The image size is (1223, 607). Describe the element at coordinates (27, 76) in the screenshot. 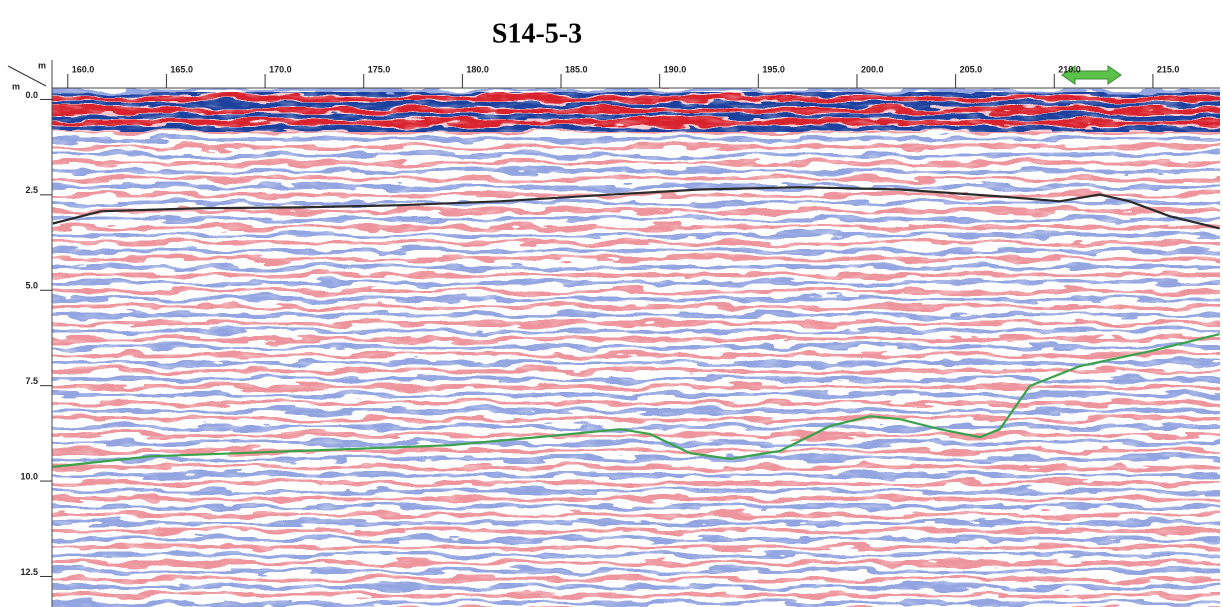

I see `corner-line` at that location.